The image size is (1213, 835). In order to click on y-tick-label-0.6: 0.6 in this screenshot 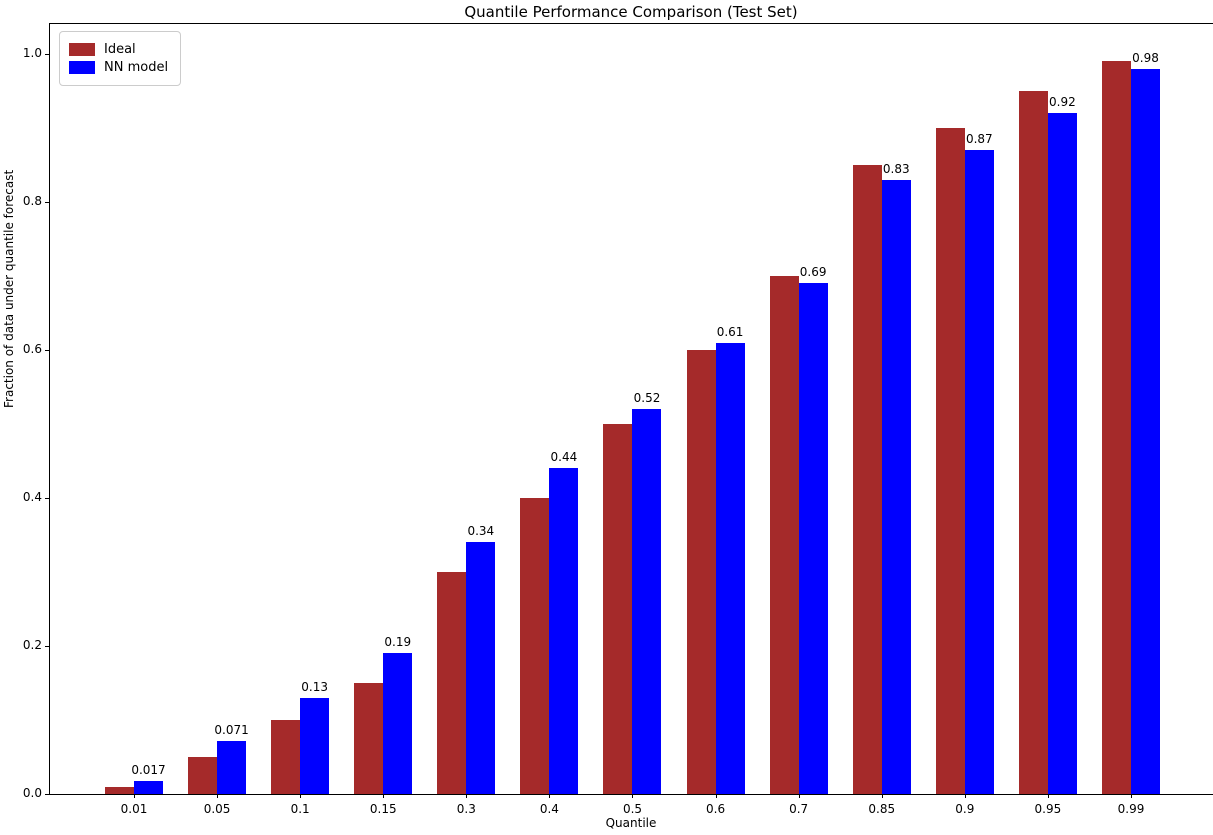, I will do `click(32, 349)`.